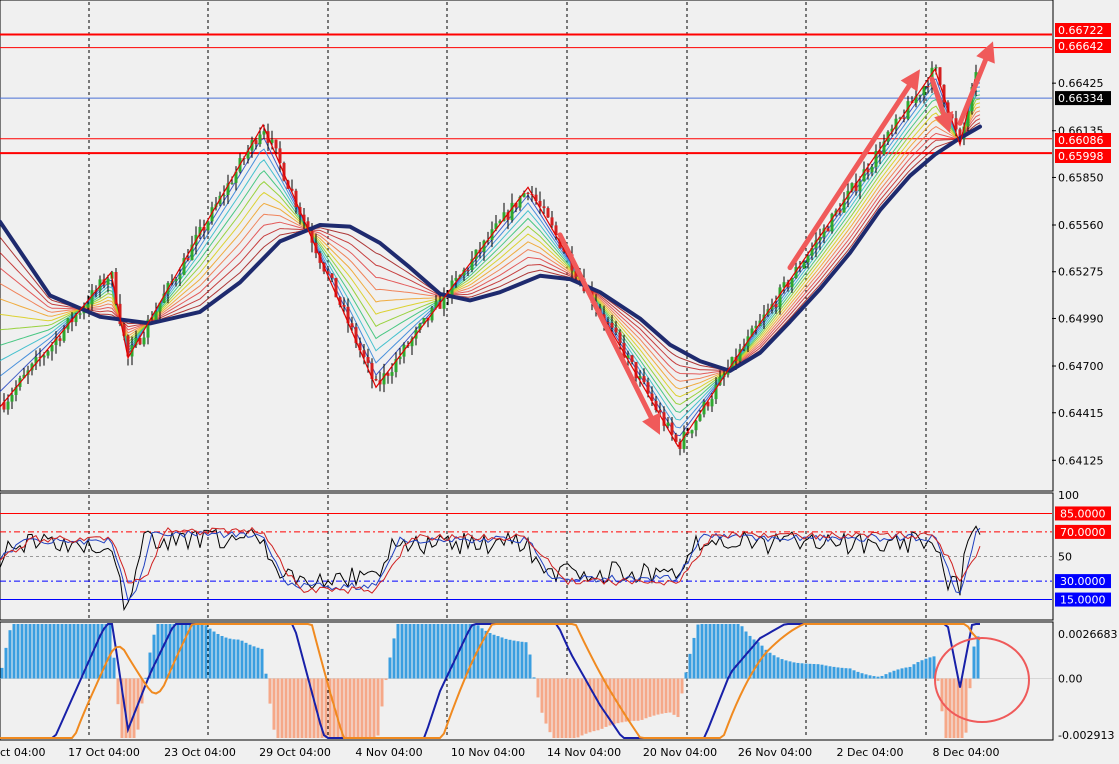 This screenshot has height=764, width=1119. I want to click on macd-axis: 0.0026683 0.00 -0.002913, so click(1088, 685).